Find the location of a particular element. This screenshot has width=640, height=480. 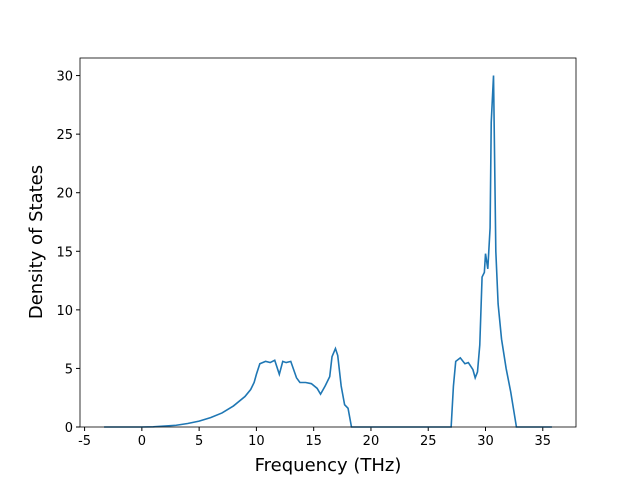

y-tick-label: 15 is located at coordinates (64, 252).